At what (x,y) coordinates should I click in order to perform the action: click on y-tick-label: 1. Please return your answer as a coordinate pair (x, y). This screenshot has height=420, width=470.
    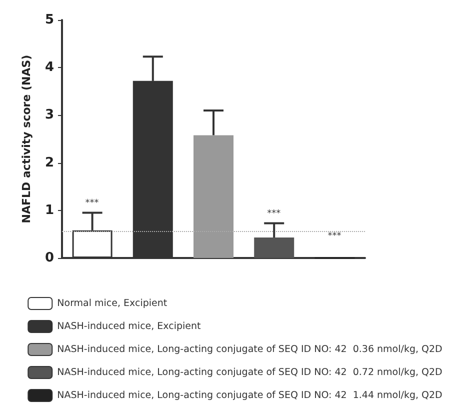
    Looking at the image, I should click on (49, 210).